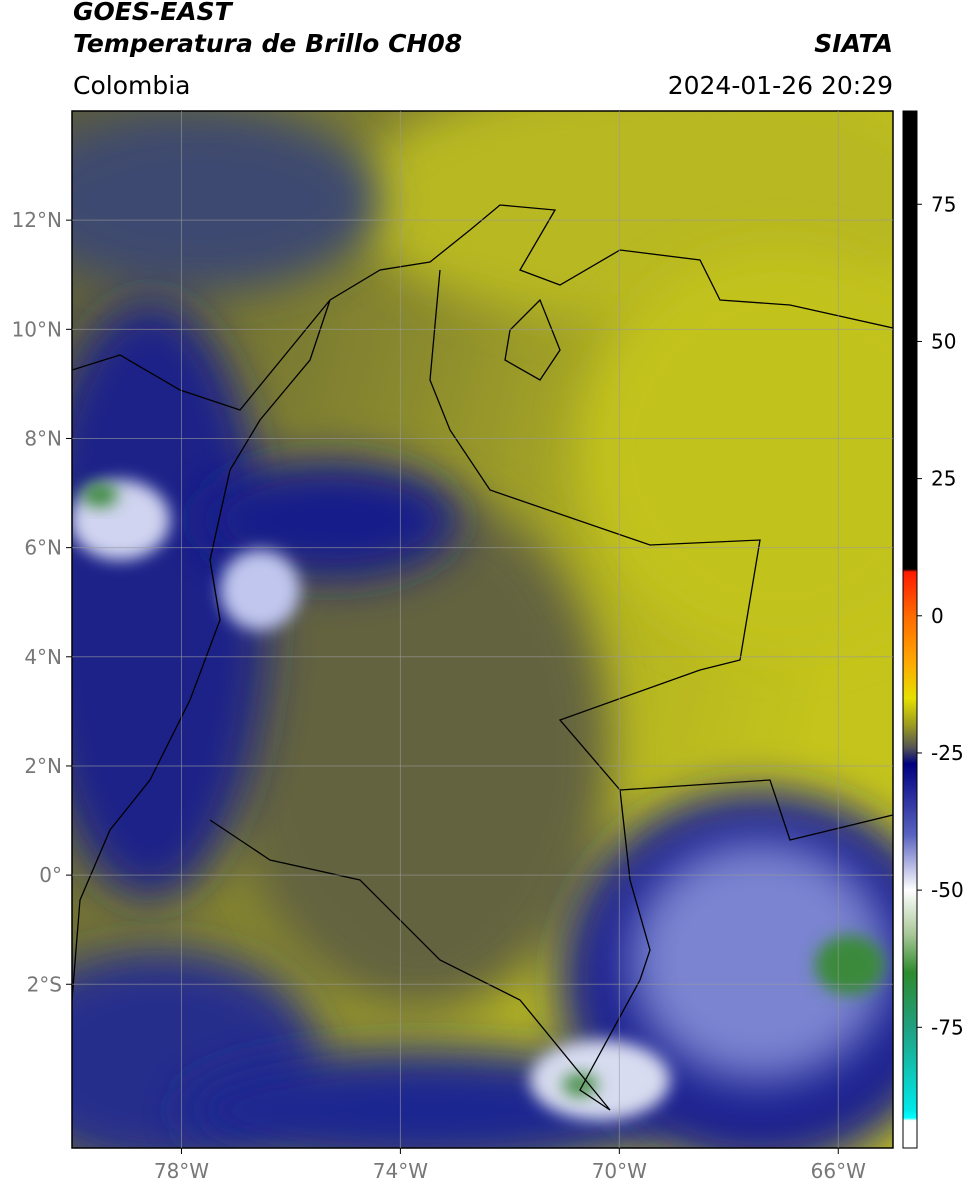 This screenshot has height=1190, width=966. Describe the element at coordinates (937, 616) in the screenshot. I see `colorbar-tick-label: 0` at that location.